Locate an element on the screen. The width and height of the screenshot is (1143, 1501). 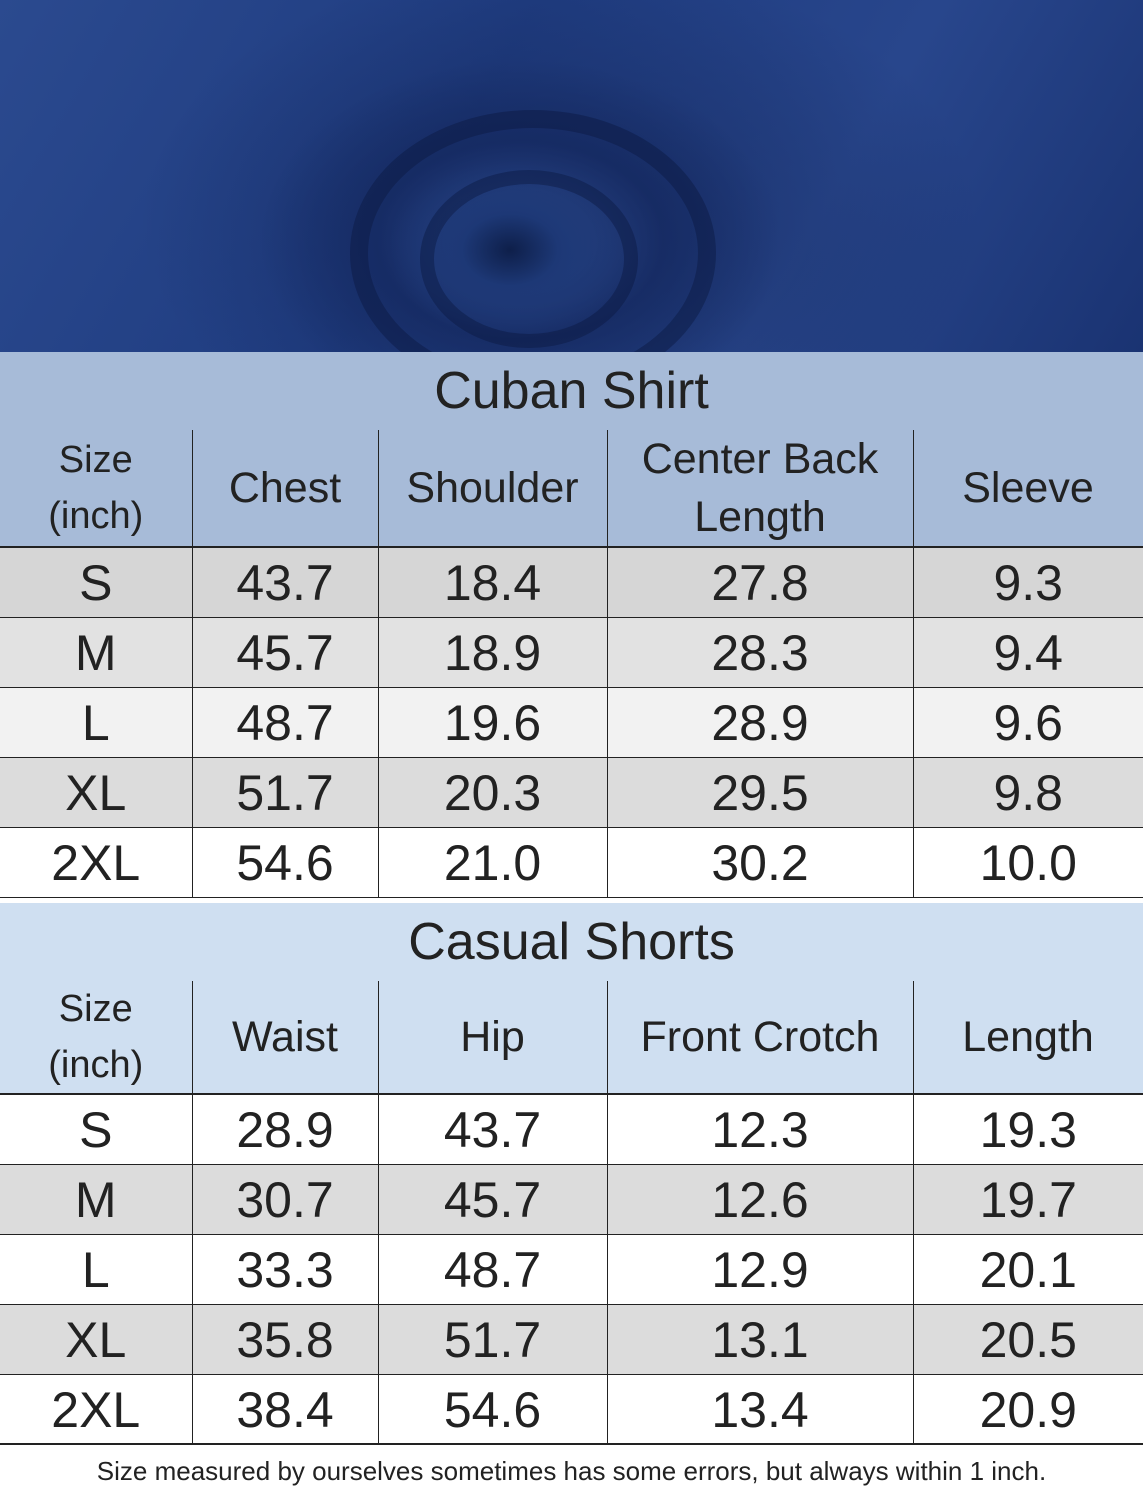
measurement-cell: 21.0 is located at coordinates (492, 862).